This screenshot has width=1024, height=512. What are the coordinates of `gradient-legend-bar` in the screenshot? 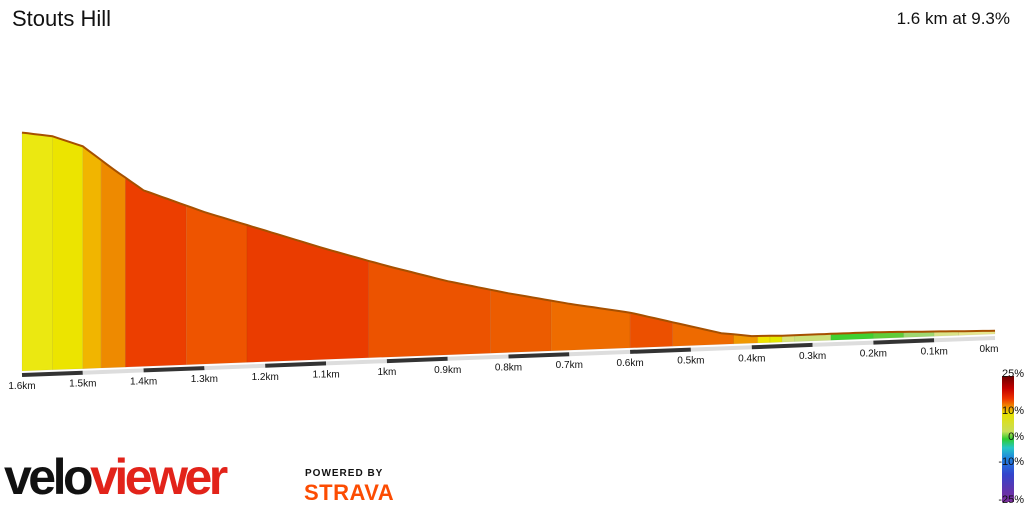 It's located at (1008, 439).